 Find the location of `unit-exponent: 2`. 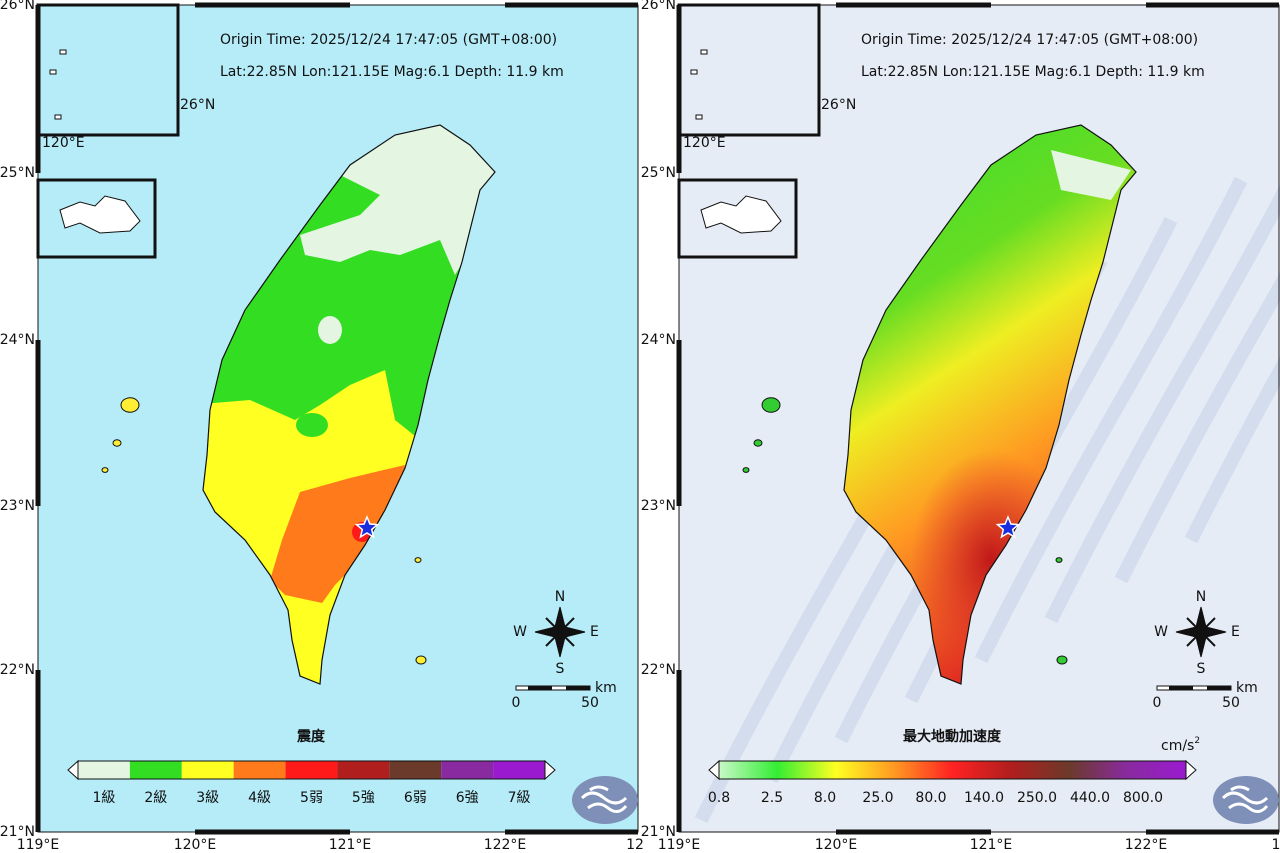

unit-exponent: 2 is located at coordinates (1197, 741).